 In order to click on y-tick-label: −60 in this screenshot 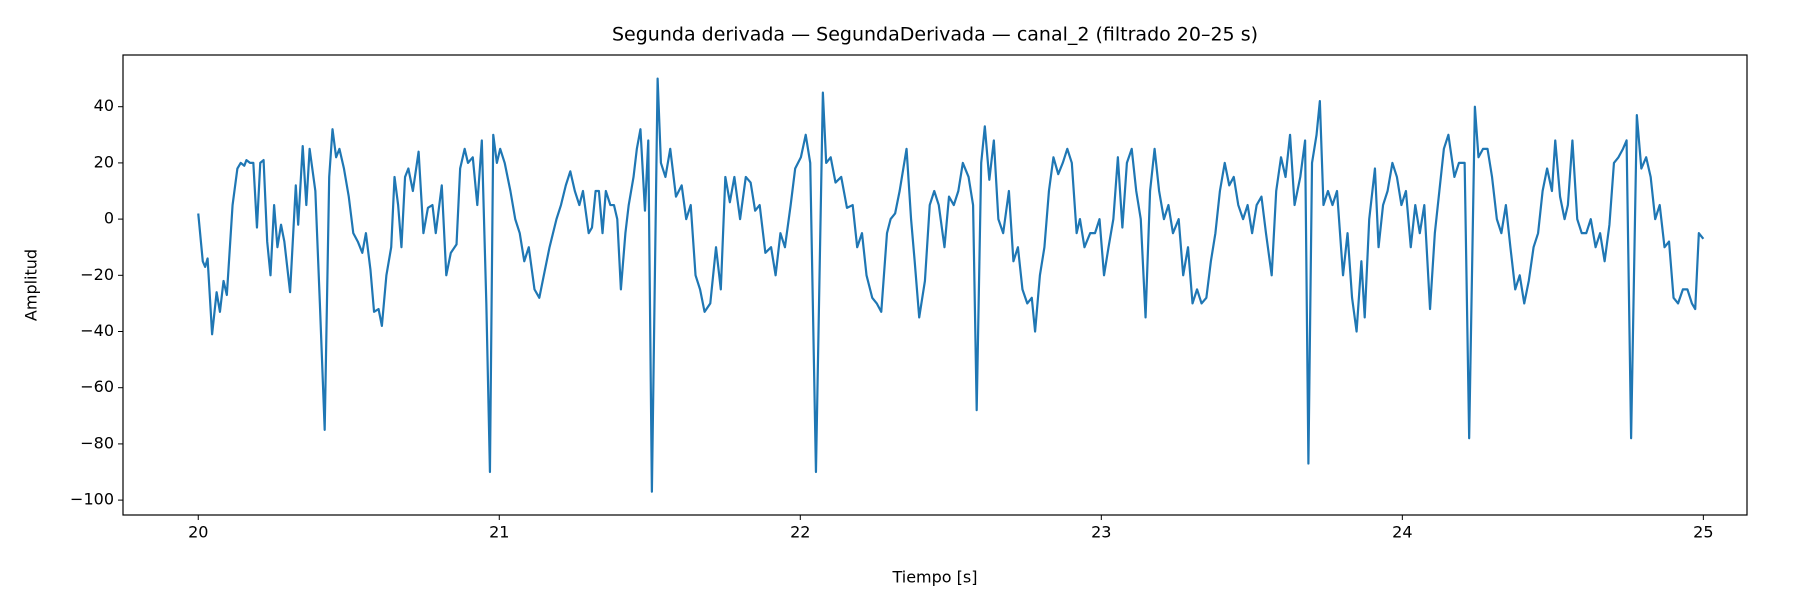, I will do `click(97, 386)`.